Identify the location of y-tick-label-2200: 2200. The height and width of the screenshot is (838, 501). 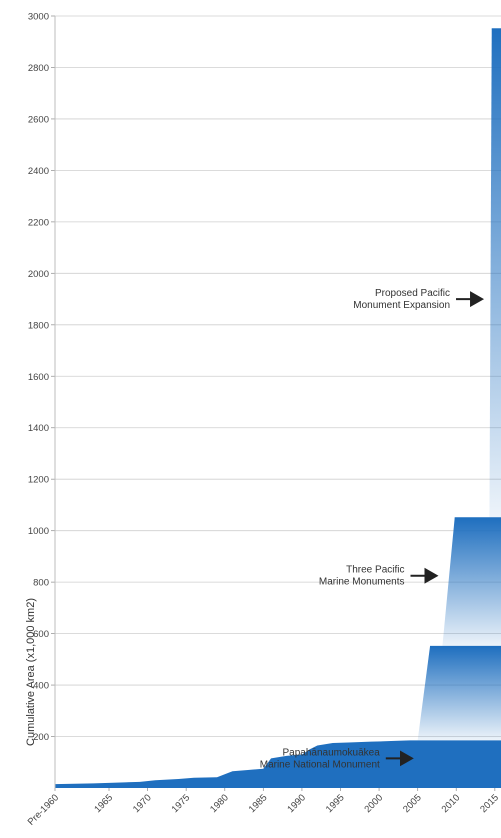
(38, 222).